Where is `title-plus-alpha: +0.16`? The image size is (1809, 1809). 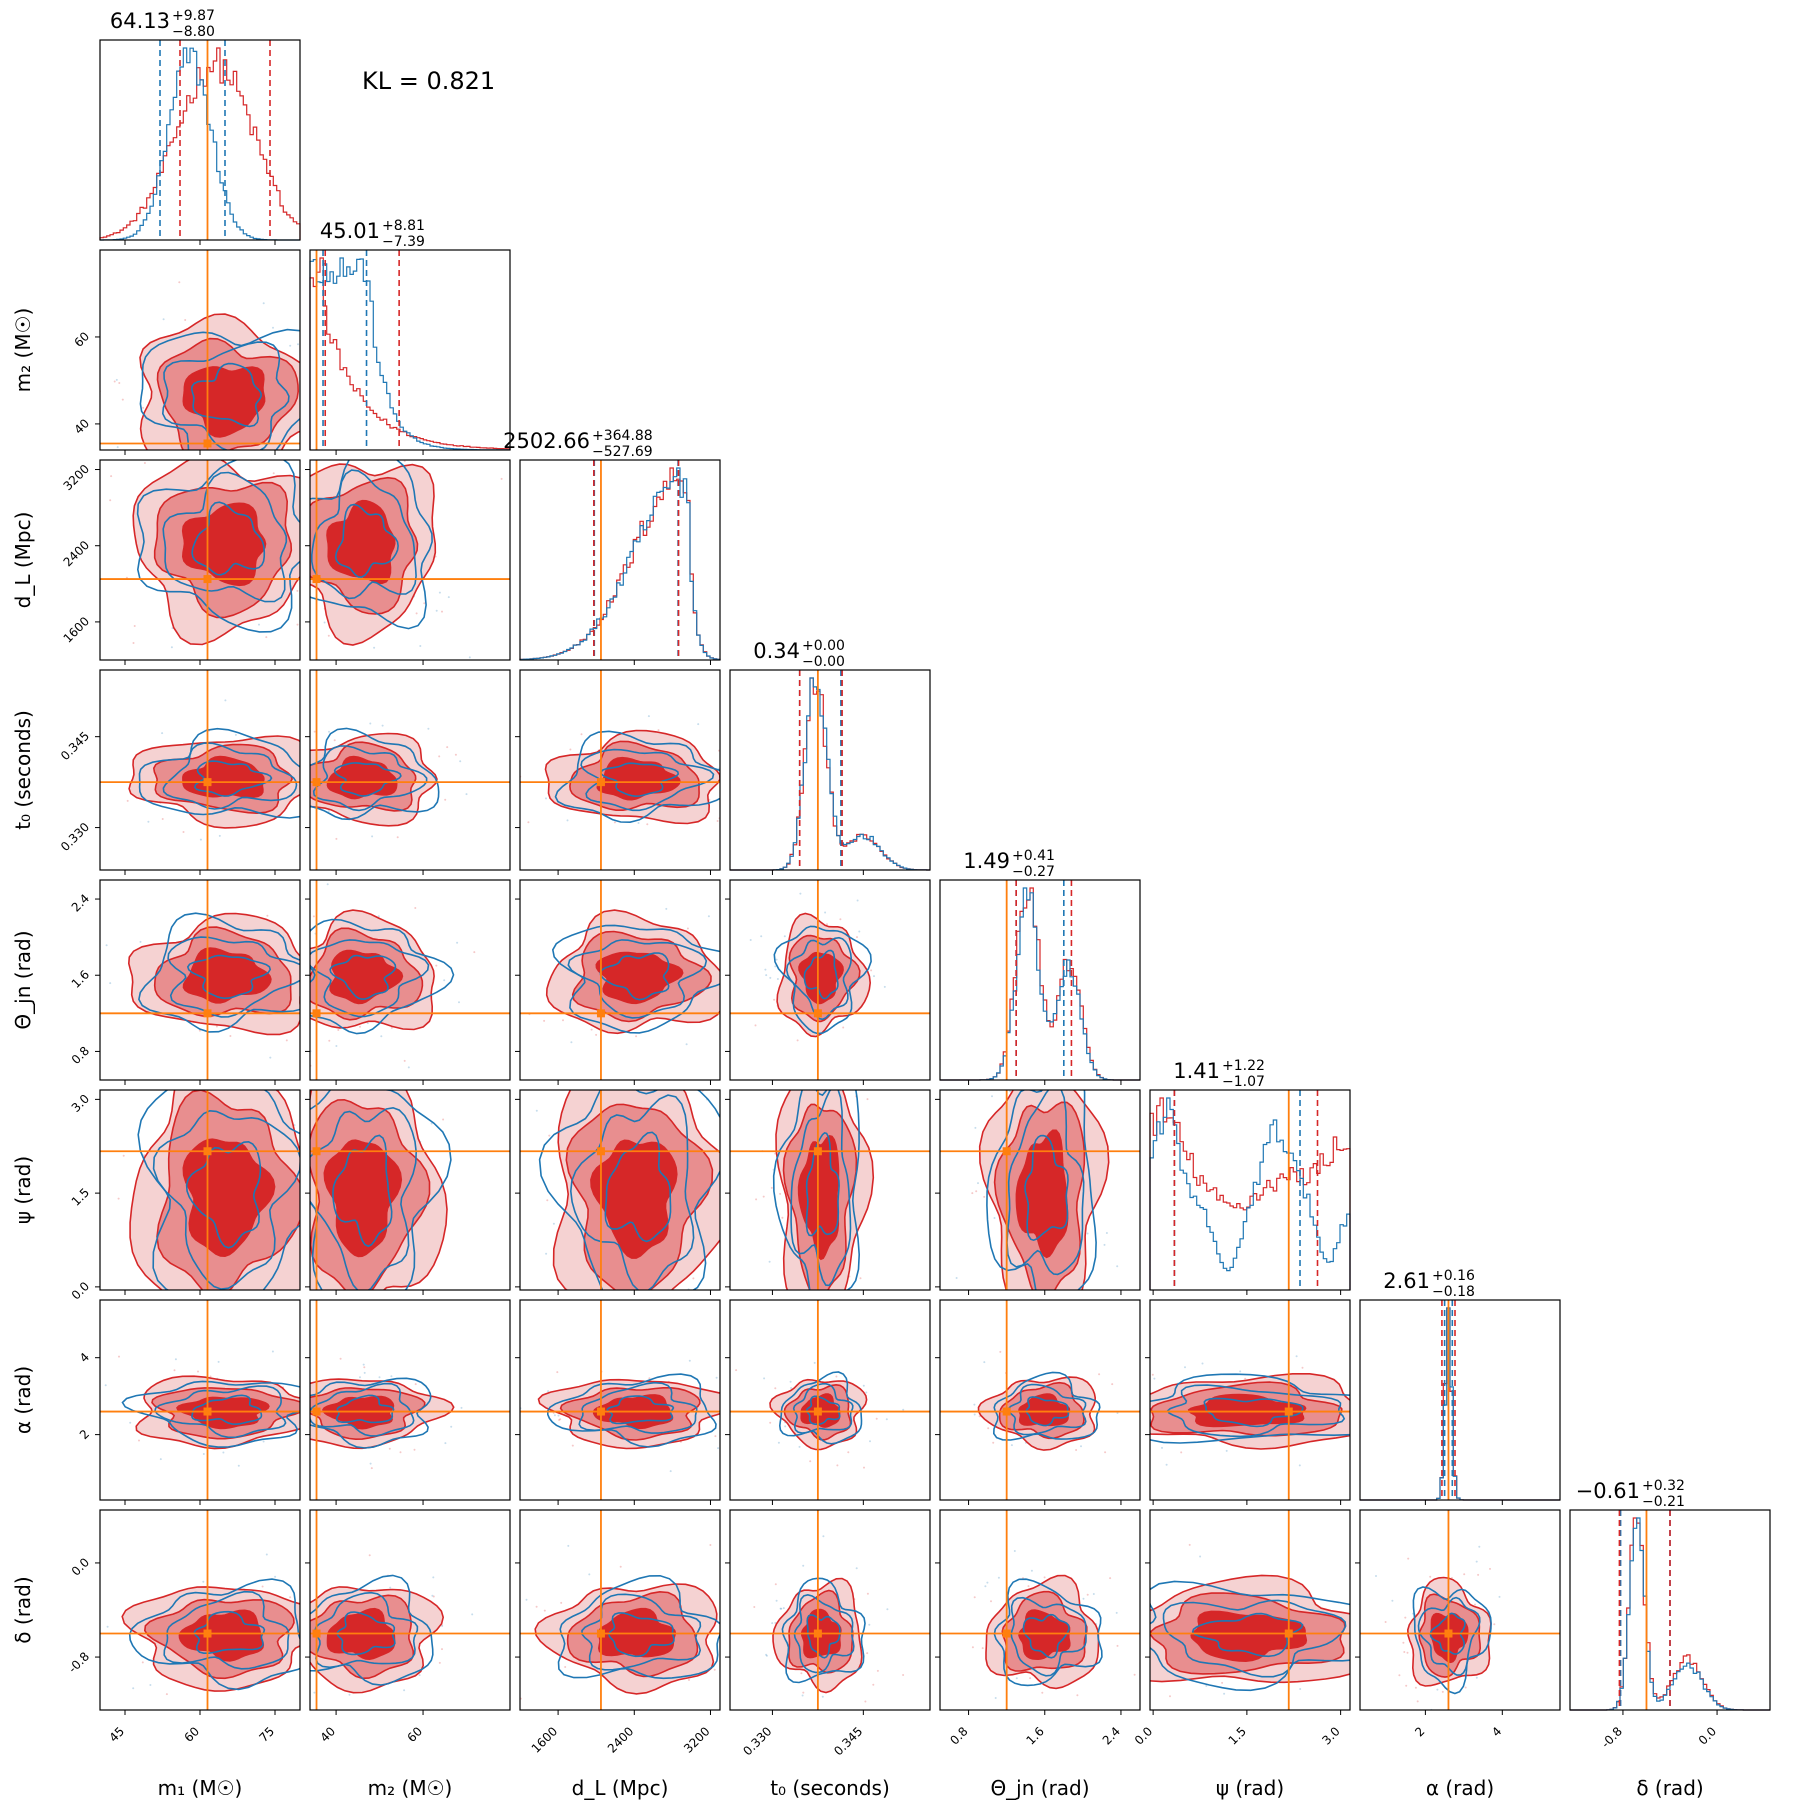 title-plus-alpha: +0.16 is located at coordinates (1453, 1276).